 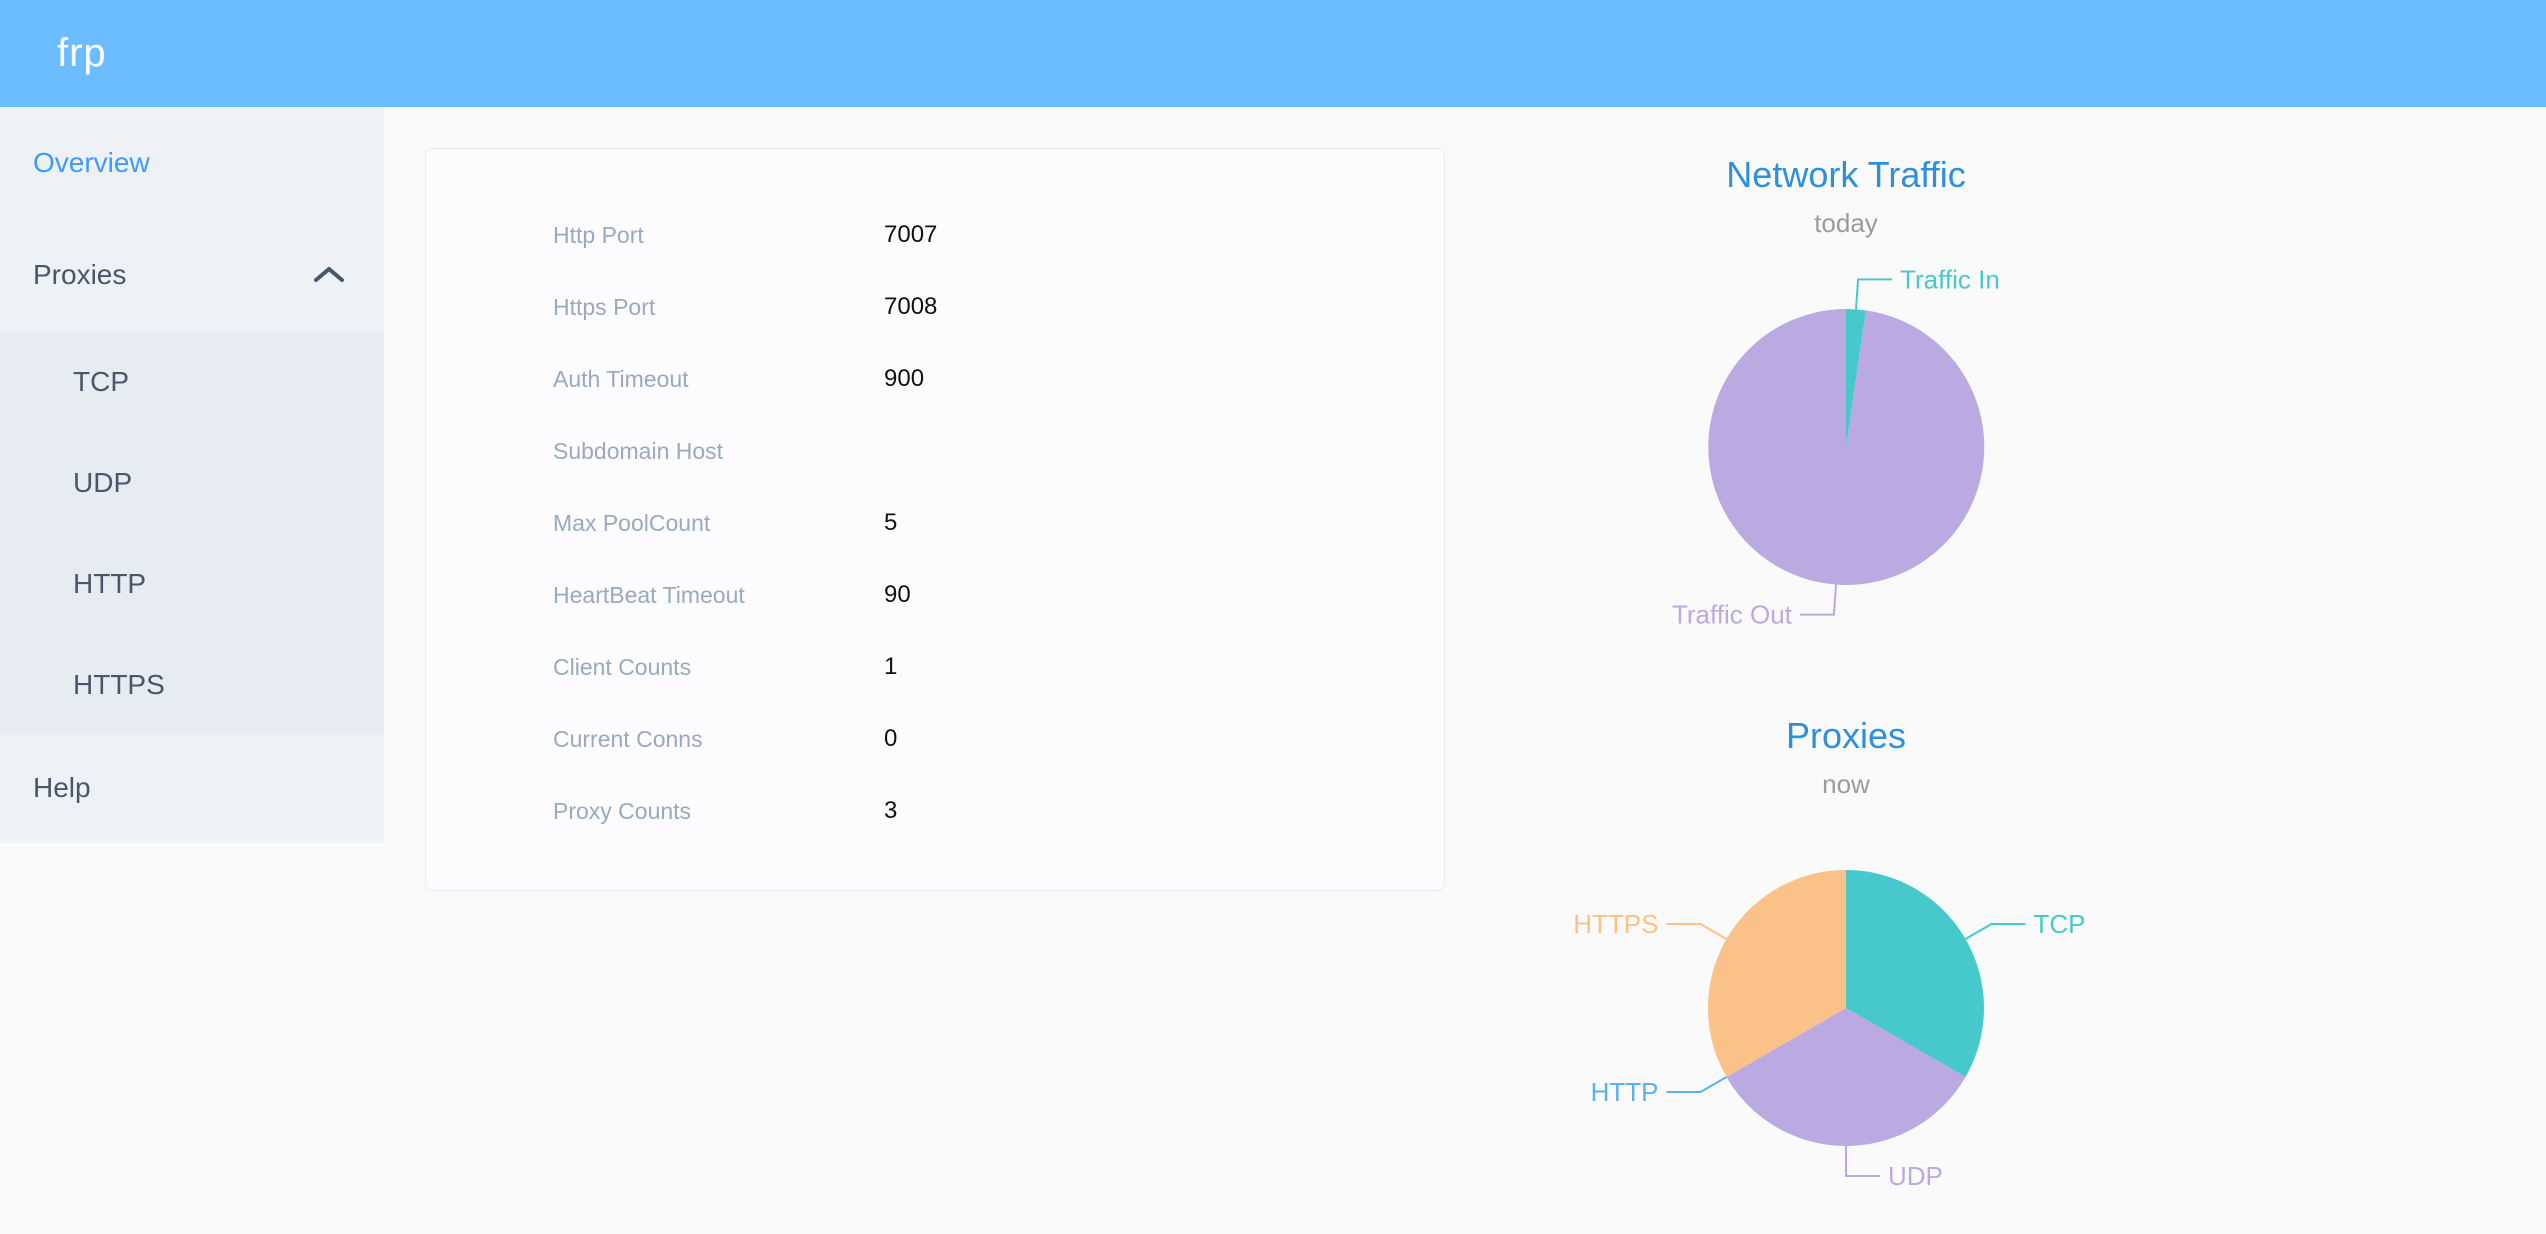 I want to click on slice-label-udp: UDP, so click(x=1915, y=1175).